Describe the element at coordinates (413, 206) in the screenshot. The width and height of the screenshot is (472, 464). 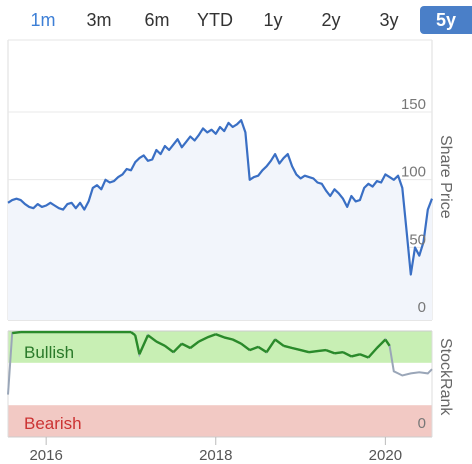
I see `price-y-tick-labels: 0 50 100 150` at that location.